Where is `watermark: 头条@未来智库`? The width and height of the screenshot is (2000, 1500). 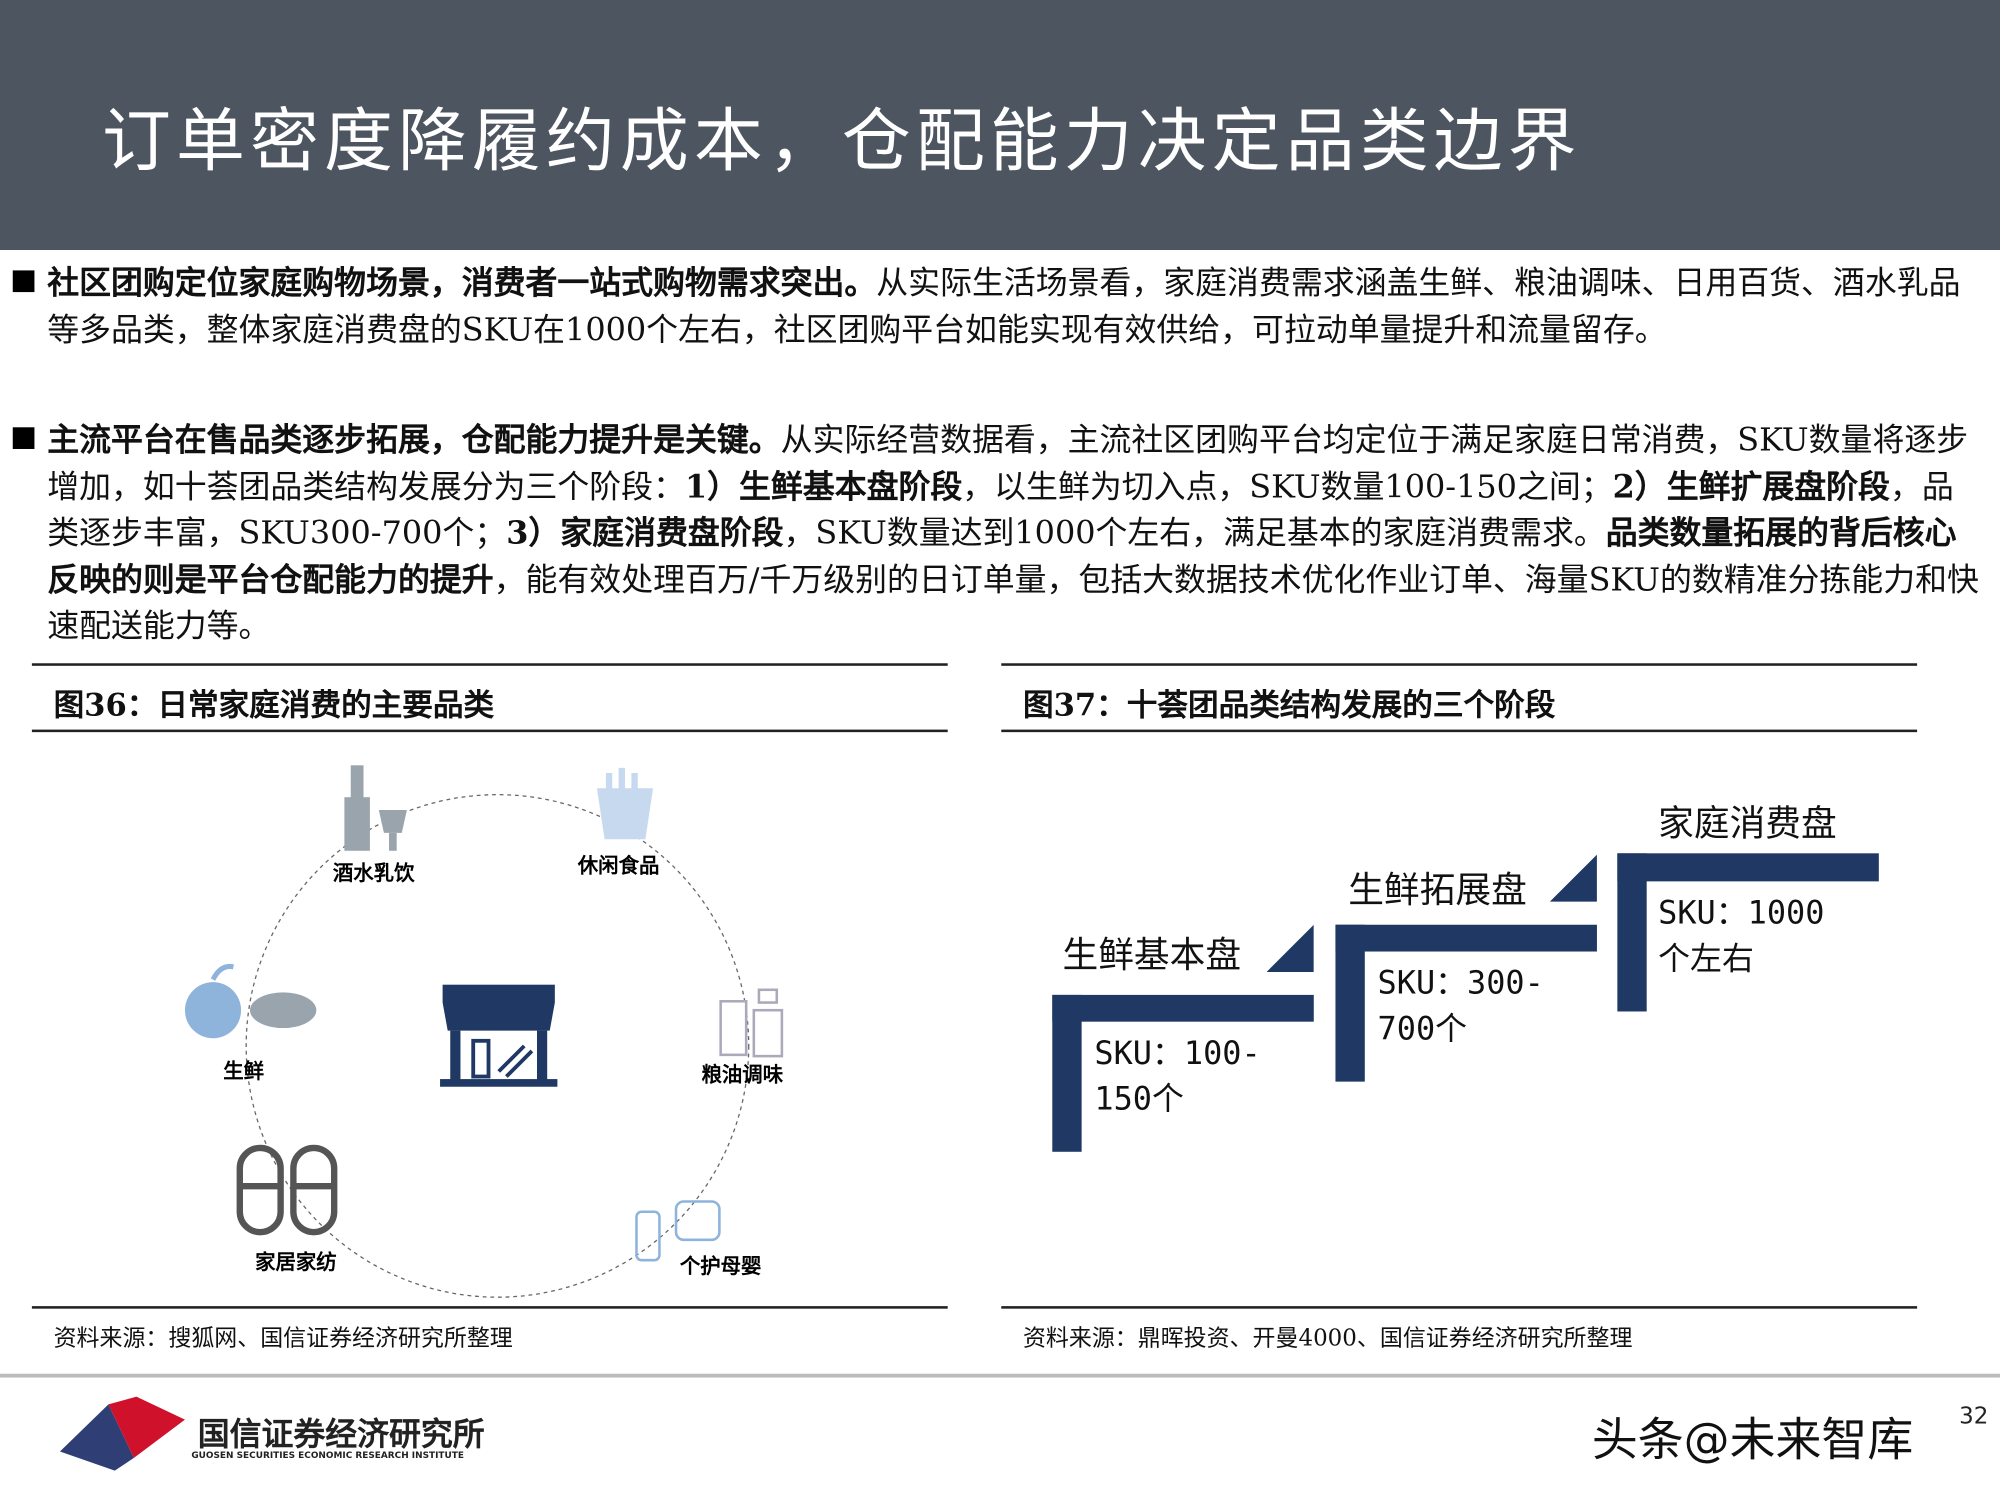
watermark: 头条@未来智库 is located at coordinates (1752, 1440).